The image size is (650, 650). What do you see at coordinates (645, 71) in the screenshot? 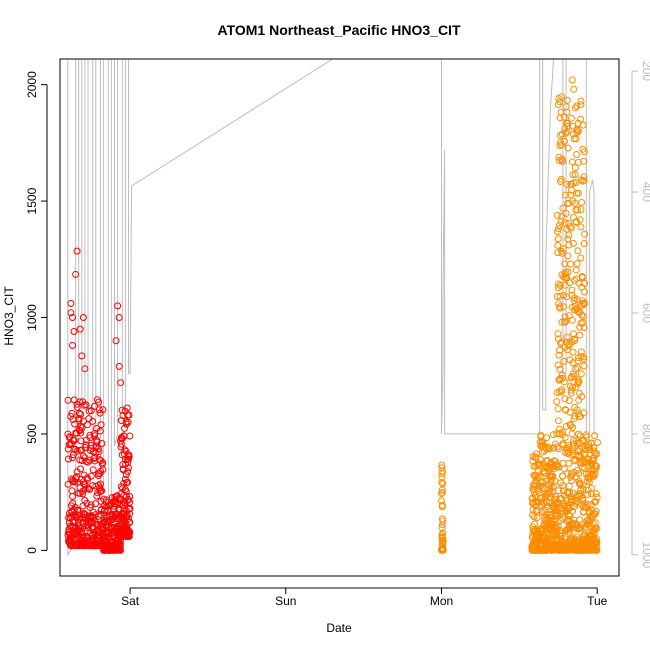
I see `right-tick-label: 200` at bounding box center [645, 71].